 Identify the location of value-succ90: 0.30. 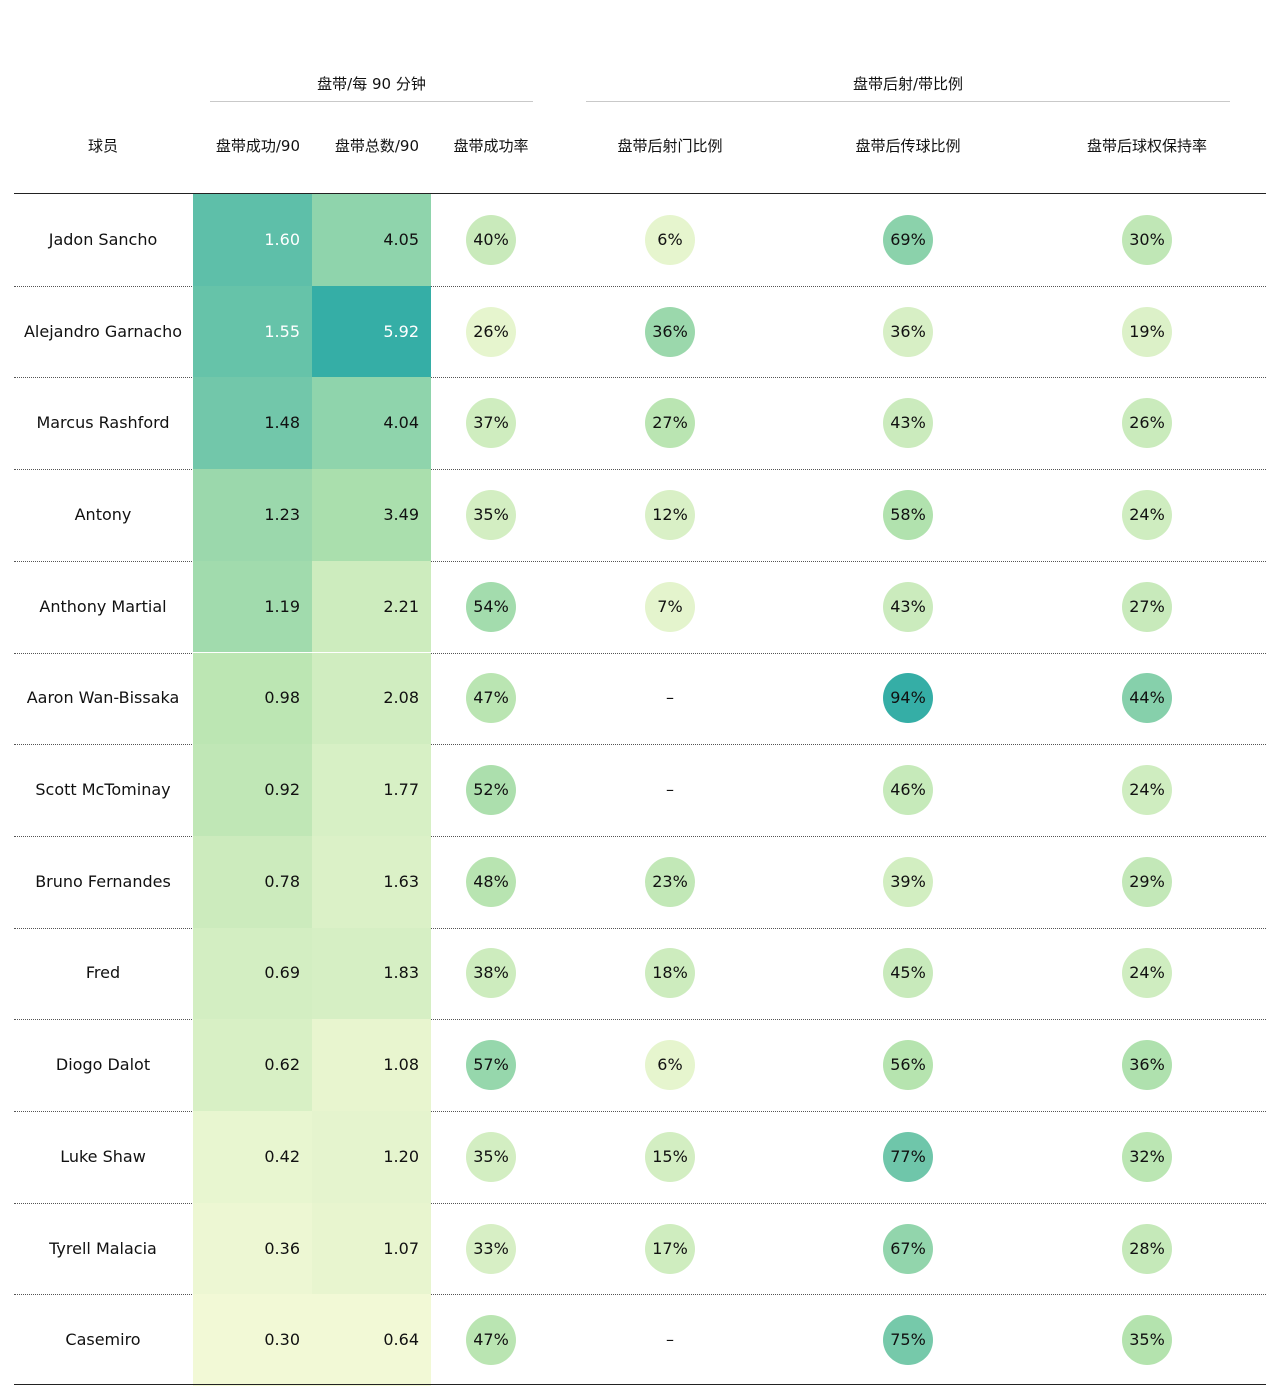
(282, 1340).